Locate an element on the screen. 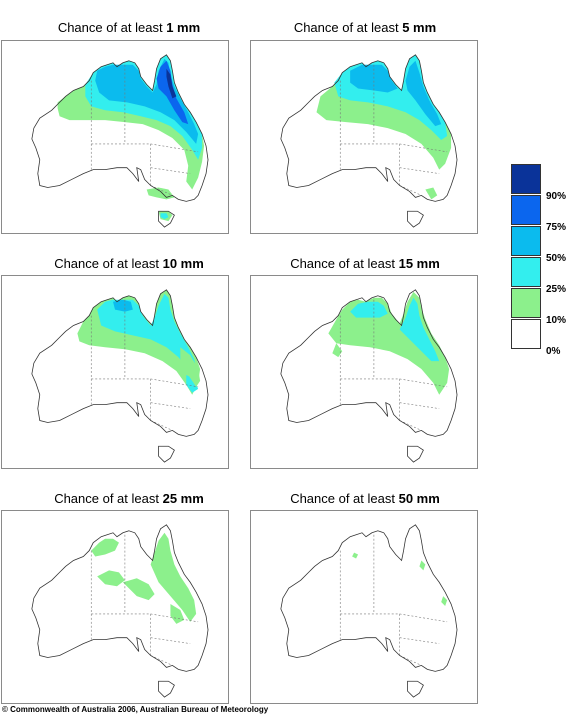  panel-title-5mm: Chance of at least 5 mm is located at coordinates (365, 28).